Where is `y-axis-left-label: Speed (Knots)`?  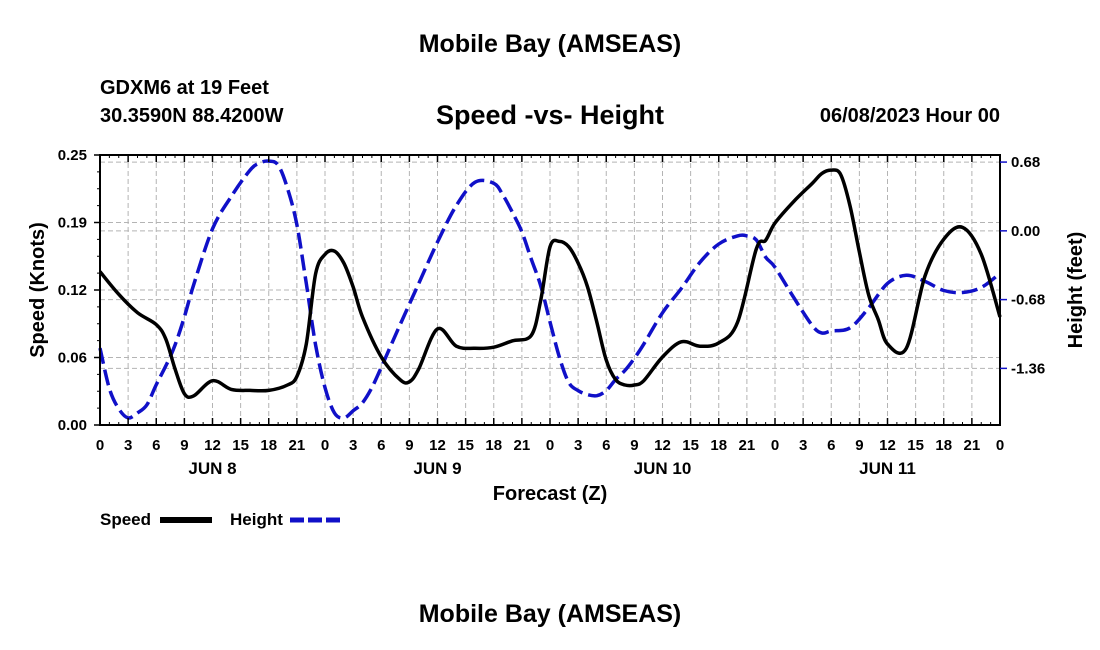
y-axis-left-label: Speed (Knots) is located at coordinates (38, 290).